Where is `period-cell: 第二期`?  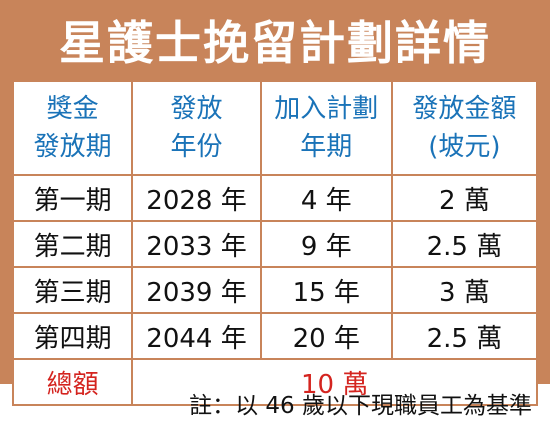 period-cell: 第二期 is located at coordinates (72, 244).